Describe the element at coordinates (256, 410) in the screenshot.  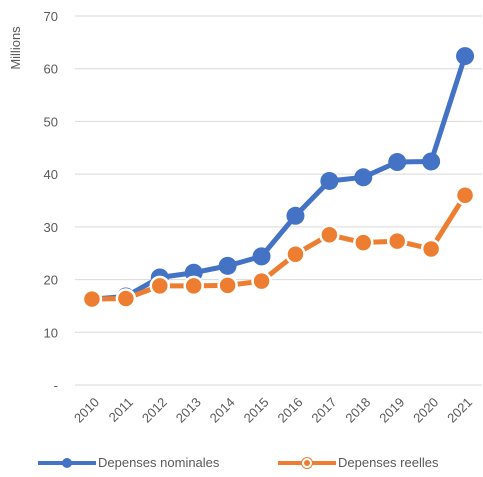
I see `x-tick-label: 2015` at that location.